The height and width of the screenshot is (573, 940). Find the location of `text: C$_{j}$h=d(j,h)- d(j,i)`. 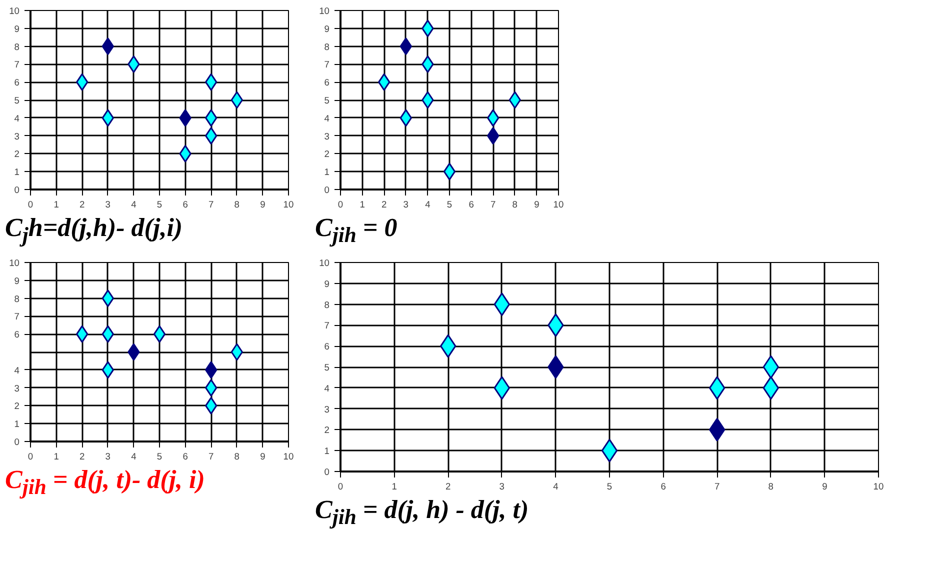

text: C$_{j}$h=d(j,h)- d(j,i) is located at coordinates (94, 230).